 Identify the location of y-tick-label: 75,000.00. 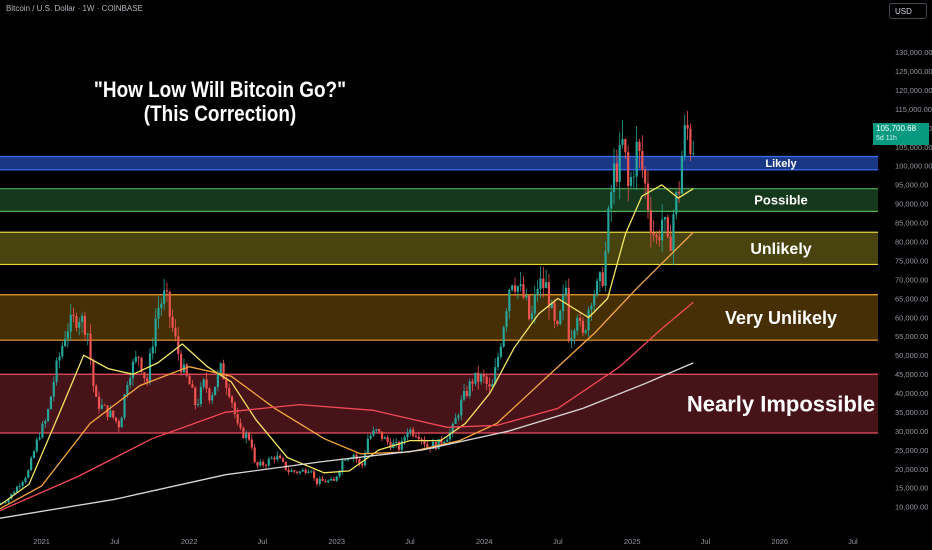
(911, 260).